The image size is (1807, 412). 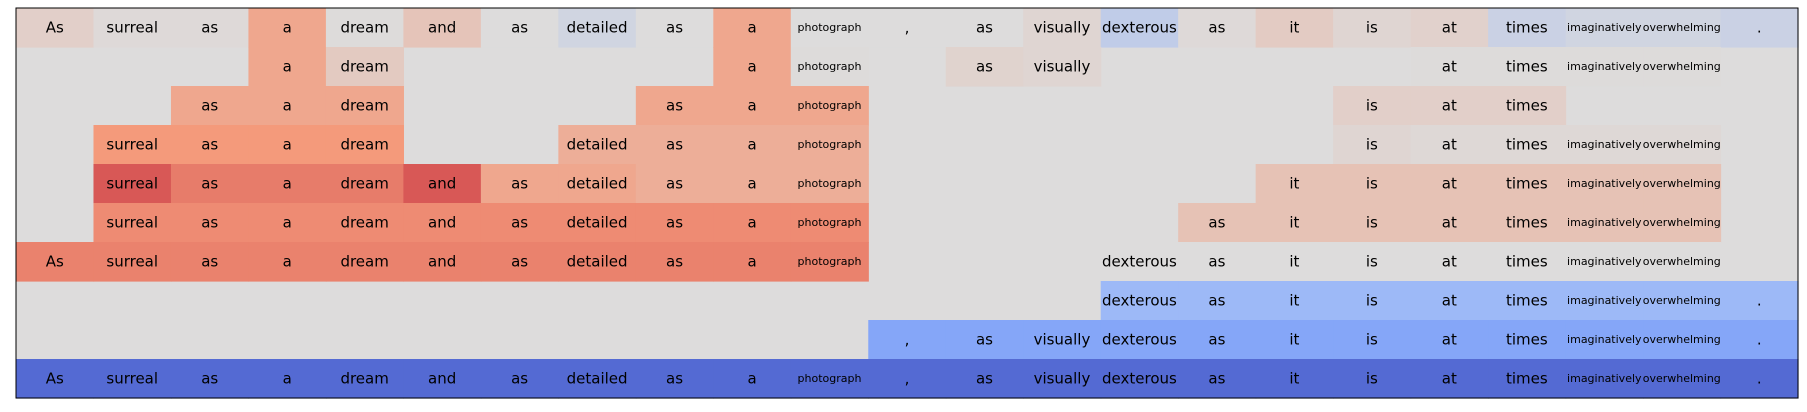 I want to click on token-label: visually, so click(x=1062, y=340).